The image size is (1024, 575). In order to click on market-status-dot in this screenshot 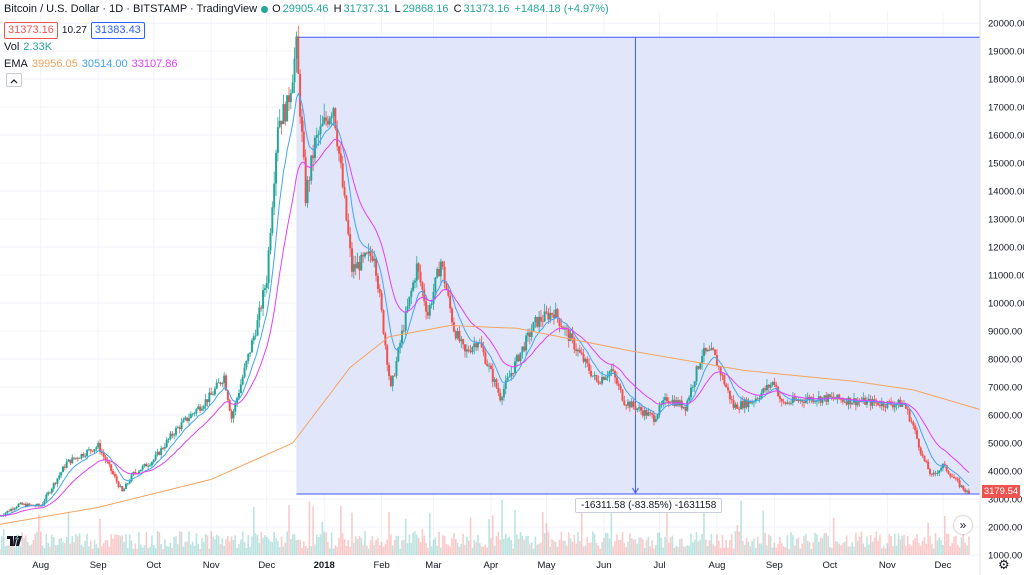, I will do `click(265, 9)`.